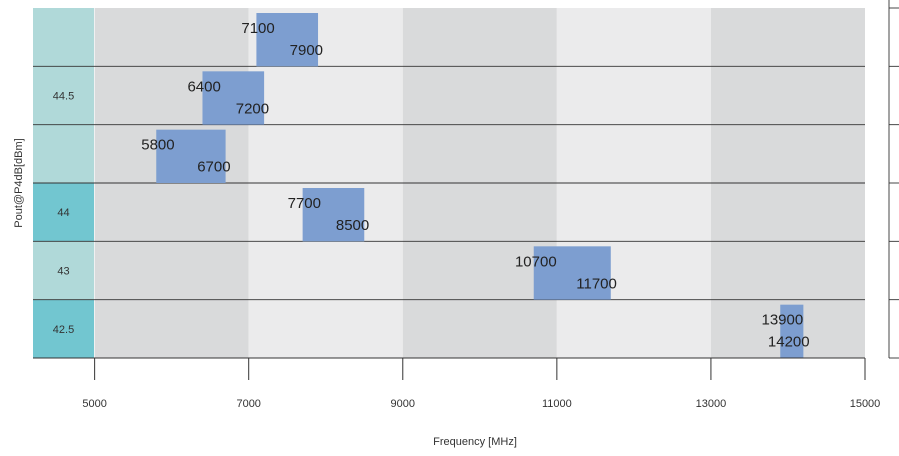 This screenshot has height=456, width=899. Describe the element at coordinates (711, 404) in the screenshot. I see `x-tick-label: 13000` at that location.